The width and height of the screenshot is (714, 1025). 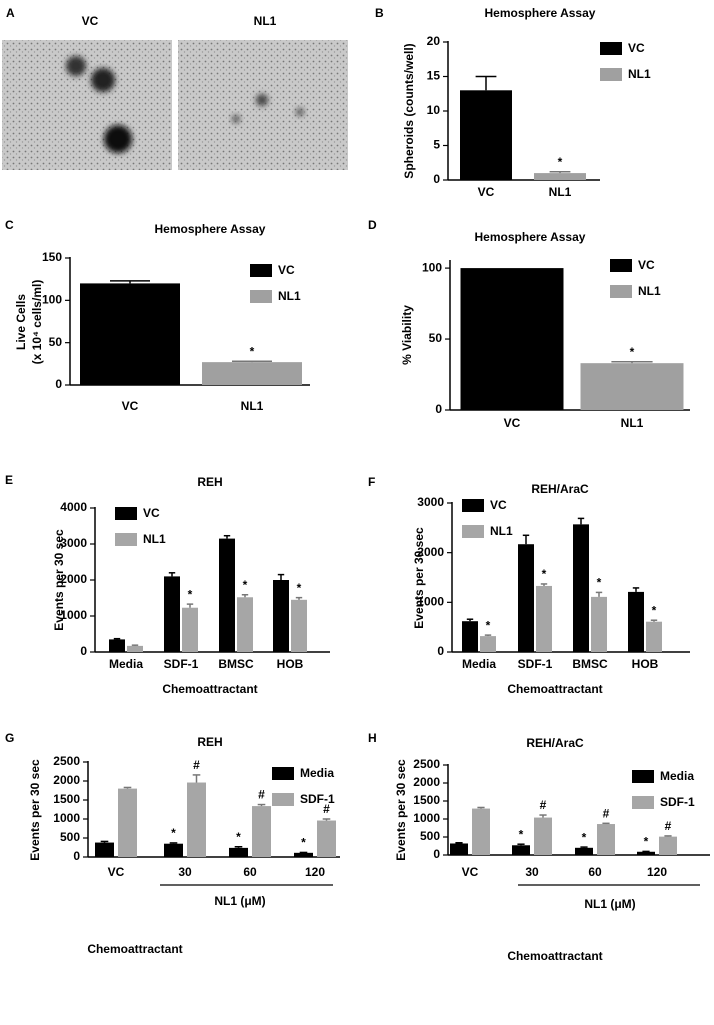 I want to click on legend-label: Media, so click(x=677, y=776).